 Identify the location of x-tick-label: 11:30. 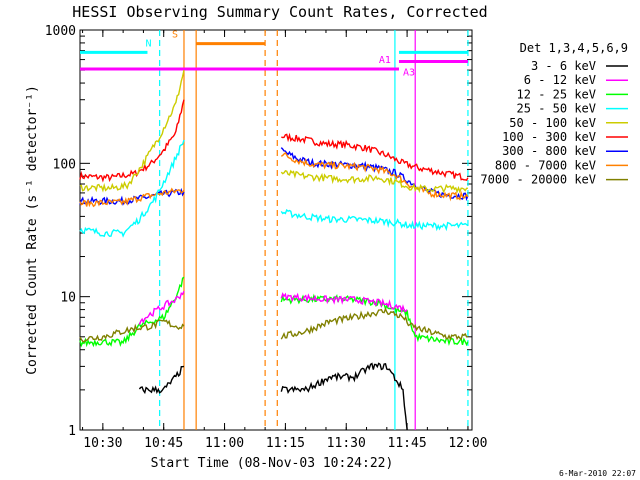
(346, 443).